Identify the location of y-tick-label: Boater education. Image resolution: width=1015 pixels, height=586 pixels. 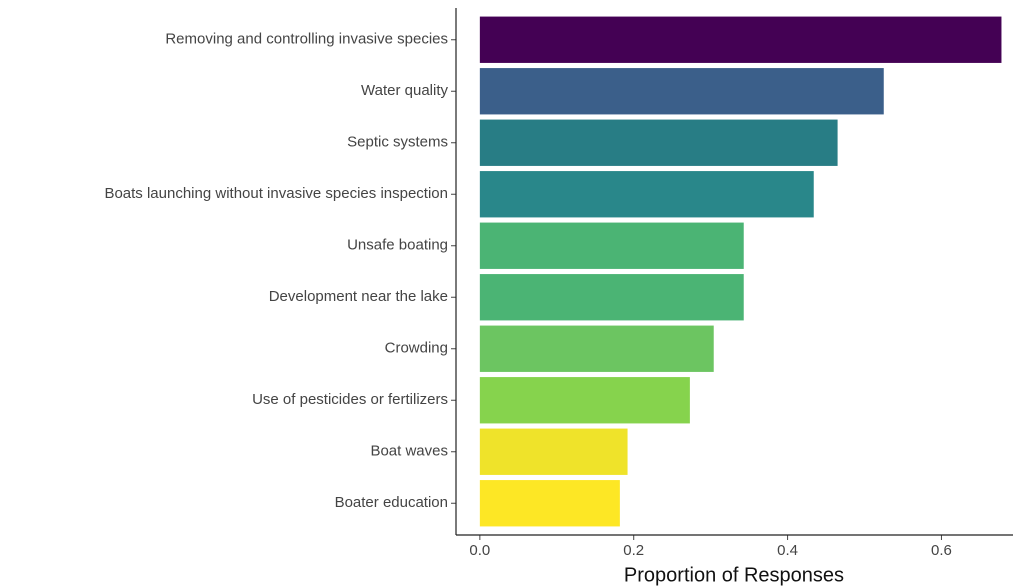
(391, 502).